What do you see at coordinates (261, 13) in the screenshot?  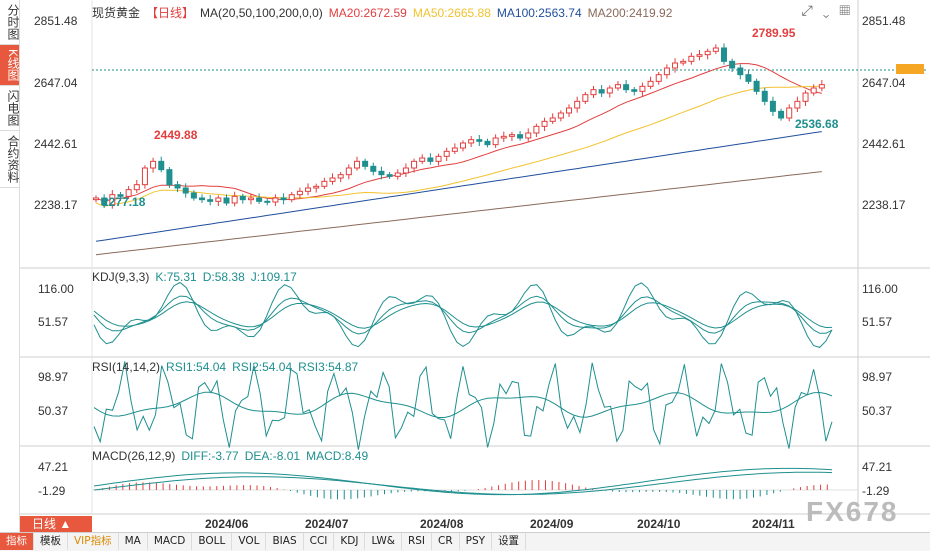 I see `ma-config: MA(20,50,100,200,0,0)` at bounding box center [261, 13].